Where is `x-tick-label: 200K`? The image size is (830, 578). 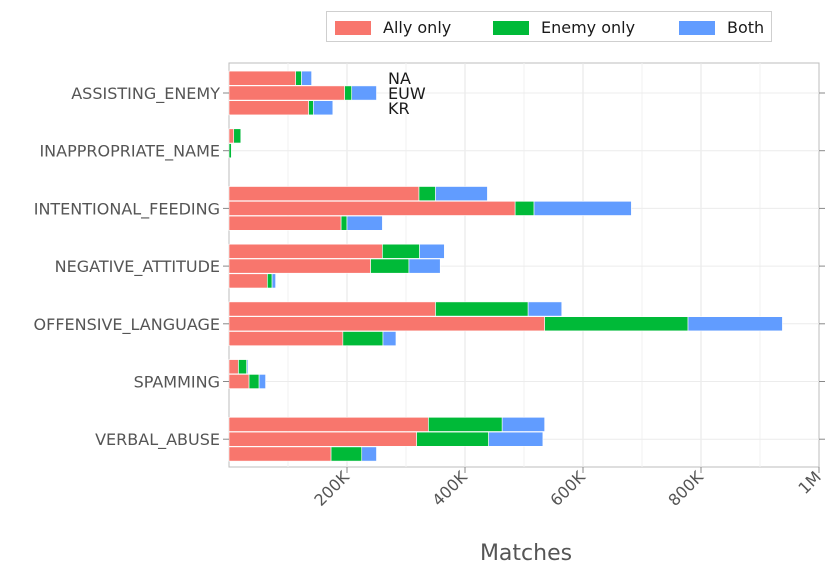 x-tick-label: 200K is located at coordinates (331, 488).